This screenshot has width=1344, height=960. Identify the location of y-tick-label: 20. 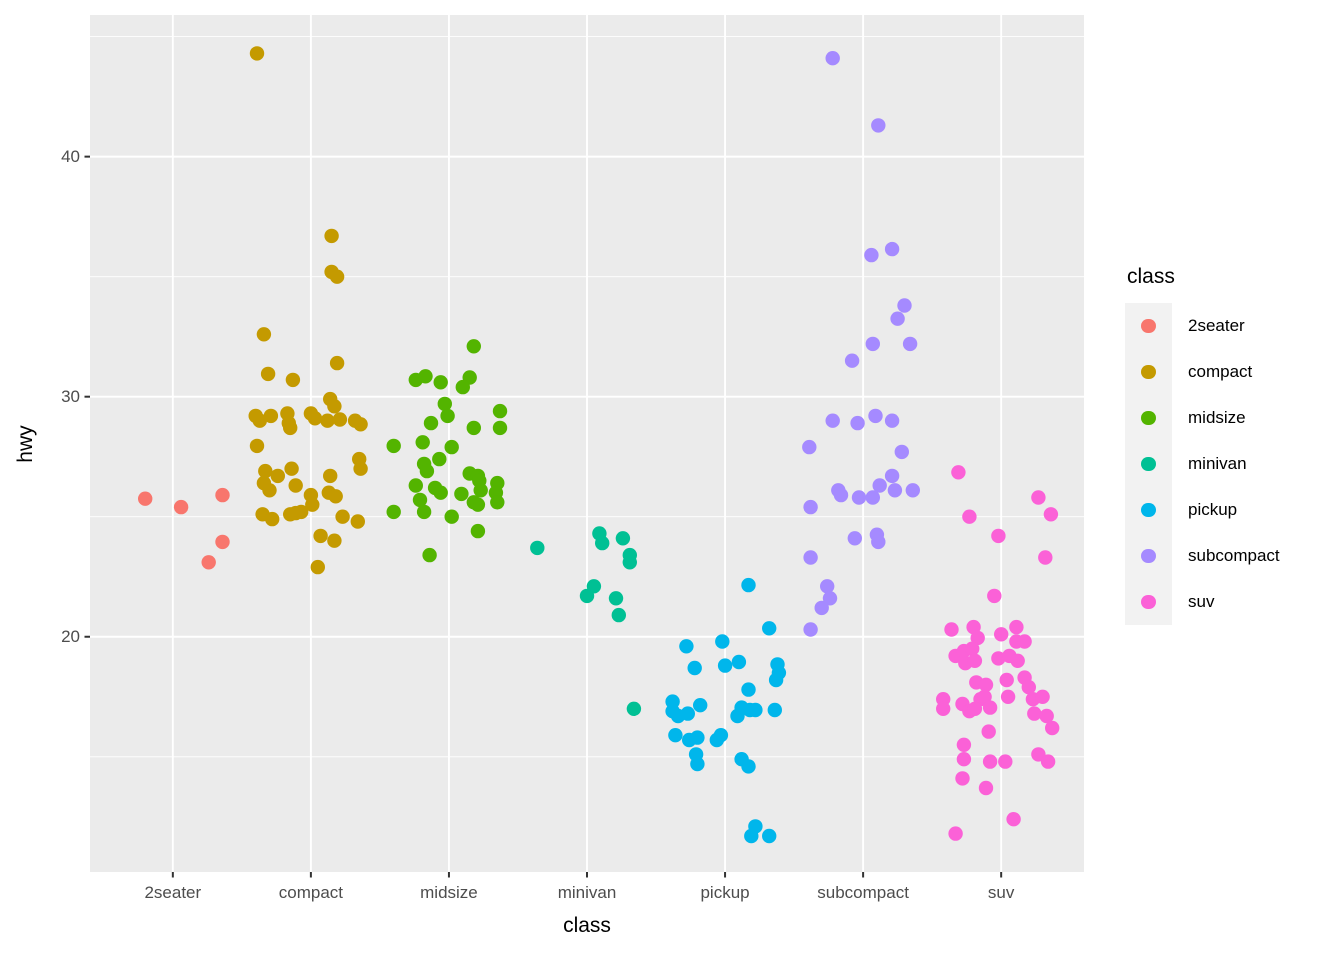
(70, 636).